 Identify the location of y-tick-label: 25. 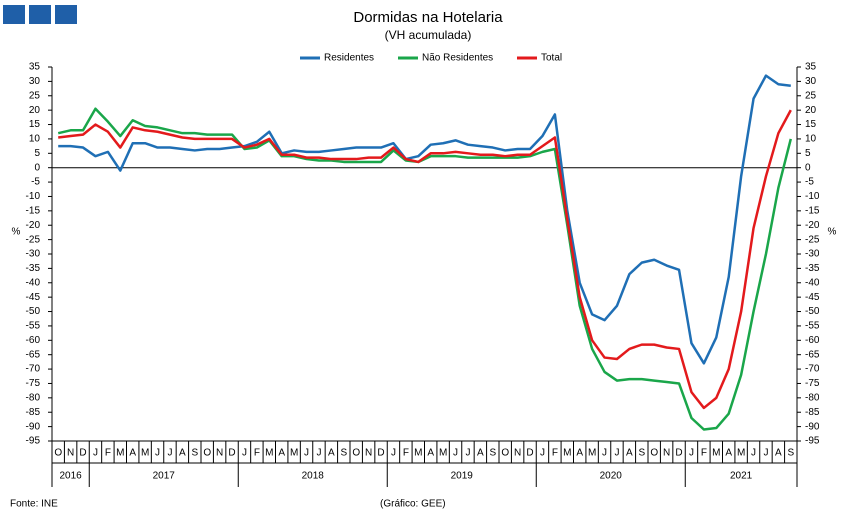
(35, 95).